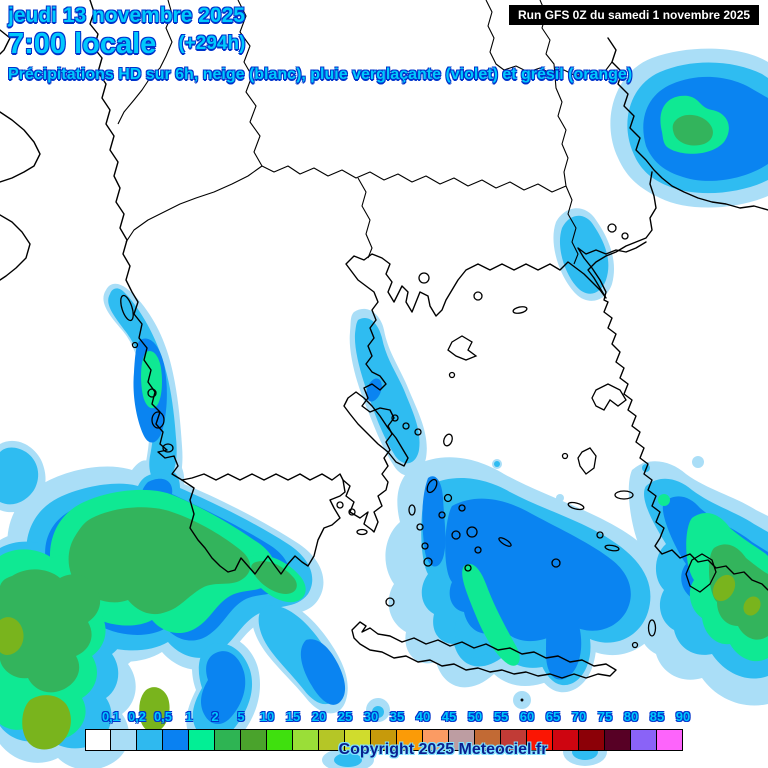 This screenshot has width=768, height=768. Describe the element at coordinates (163, 716) in the screenshot. I see `legend-value: 0,5` at that location.